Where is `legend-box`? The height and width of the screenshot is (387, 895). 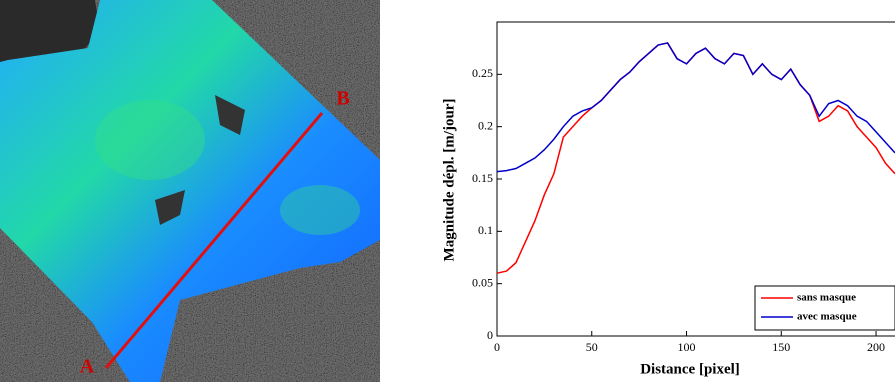
legend-box is located at coordinates (824, 308).